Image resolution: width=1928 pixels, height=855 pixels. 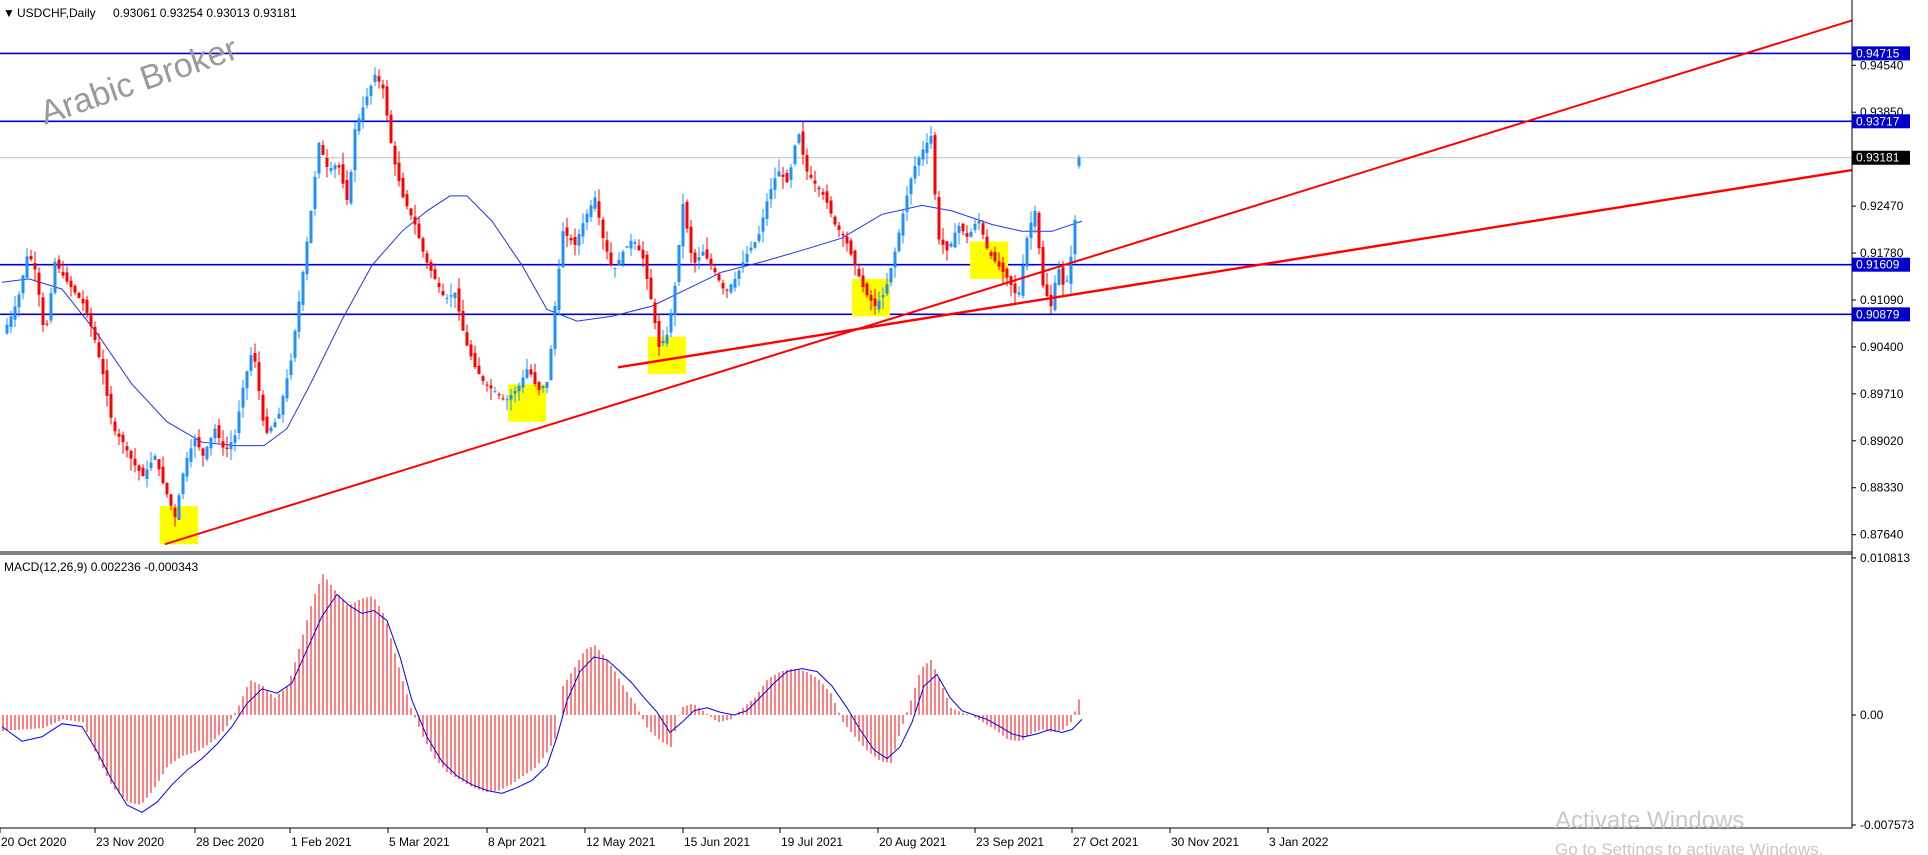 What do you see at coordinates (1878, 265) in the screenshot?
I see `level-label-text: 0.91609` at bounding box center [1878, 265].